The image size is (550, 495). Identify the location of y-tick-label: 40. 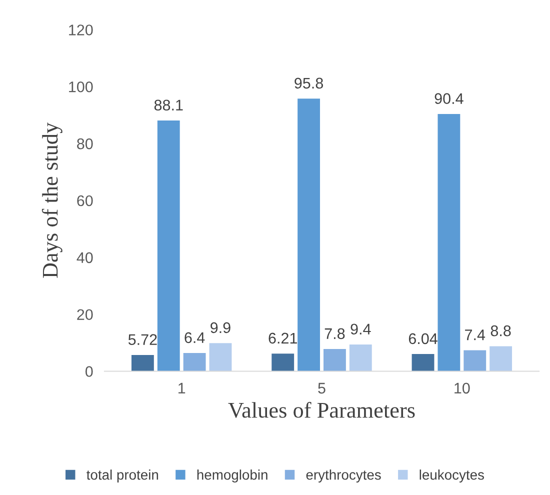
(84, 258).